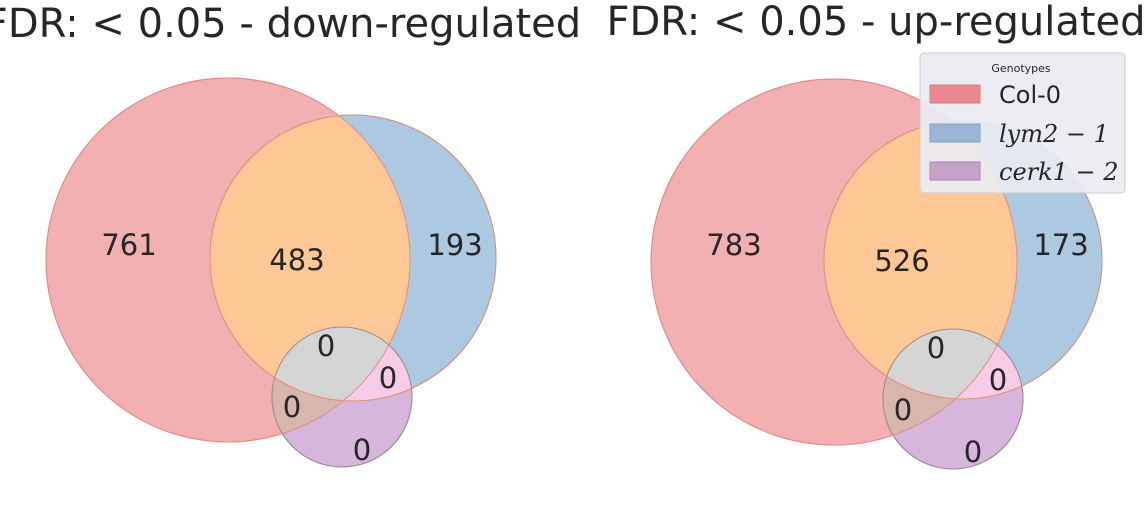 The height and width of the screenshot is (513, 1144). What do you see at coordinates (733, 245) in the screenshot?
I see `count-col0-only: 783` at bounding box center [733, 245].